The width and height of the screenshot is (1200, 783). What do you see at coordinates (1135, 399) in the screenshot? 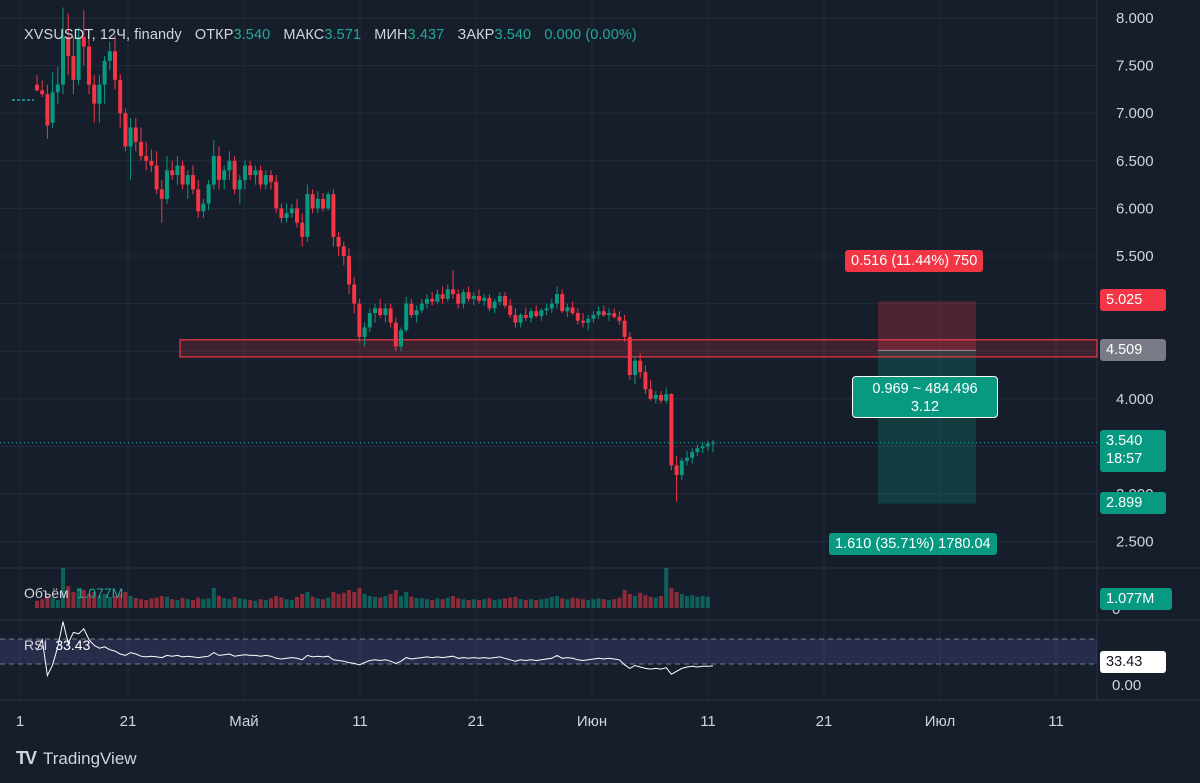
I see `price-axis-label: 4.000` at bounding box center [1135, 399].